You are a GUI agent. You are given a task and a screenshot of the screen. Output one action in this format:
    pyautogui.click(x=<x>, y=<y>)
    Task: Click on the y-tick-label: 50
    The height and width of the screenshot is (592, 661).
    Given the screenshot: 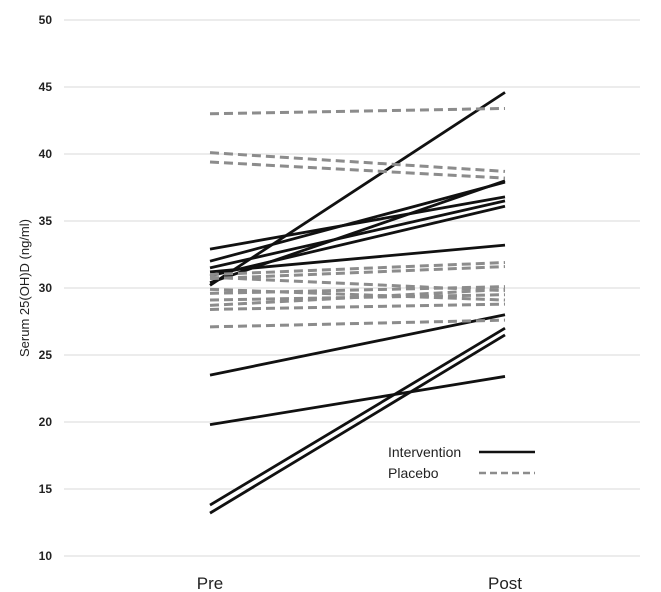 What is the action you would take?
    pyautogui.click(x=46, y=20)
    